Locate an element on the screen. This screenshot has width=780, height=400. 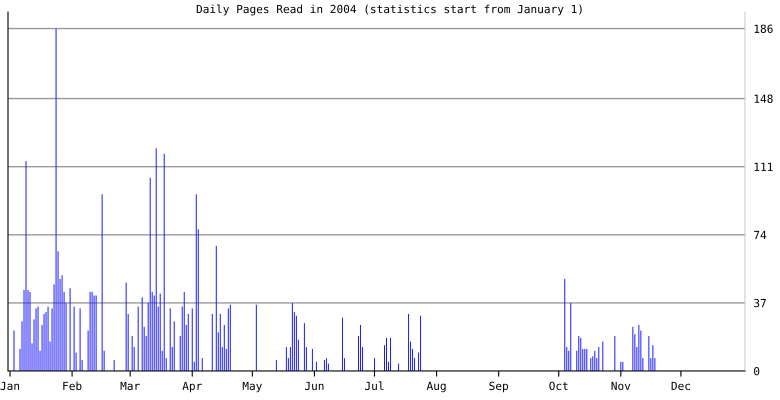
chart-title: Daily Pages Read in 2004 (statistics start from January 1) is located at coordinates (389, 10).